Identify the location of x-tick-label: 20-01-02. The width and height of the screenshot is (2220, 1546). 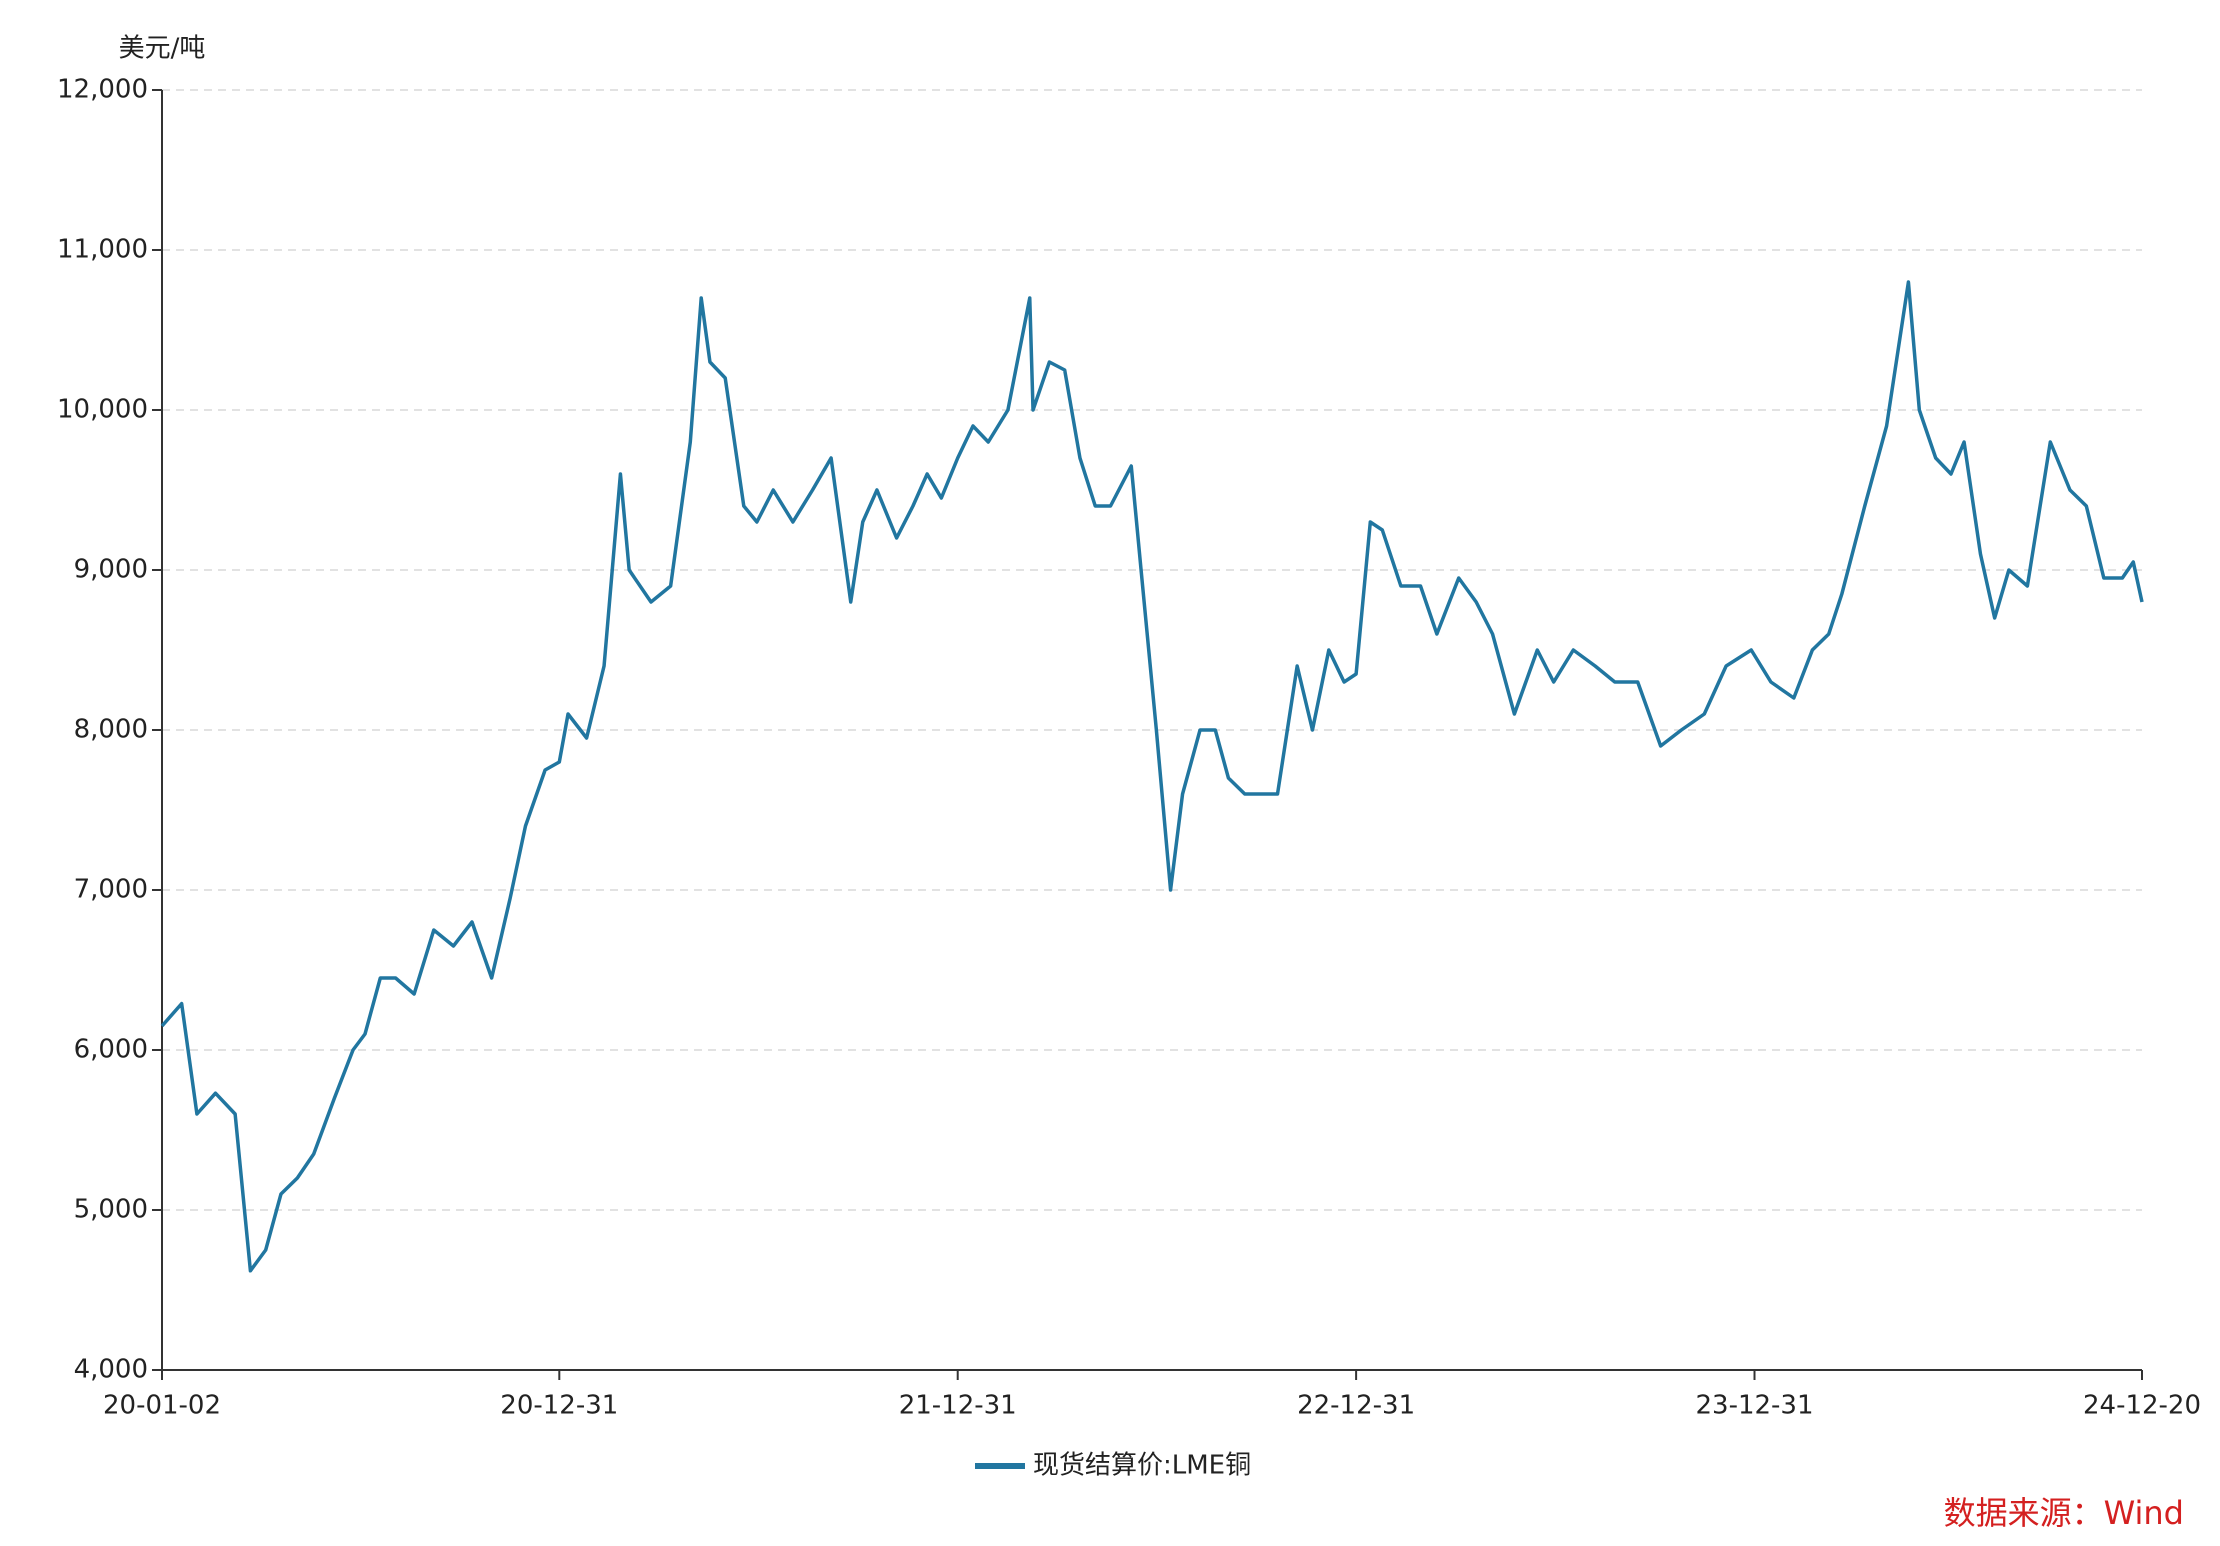
(162, 1406).